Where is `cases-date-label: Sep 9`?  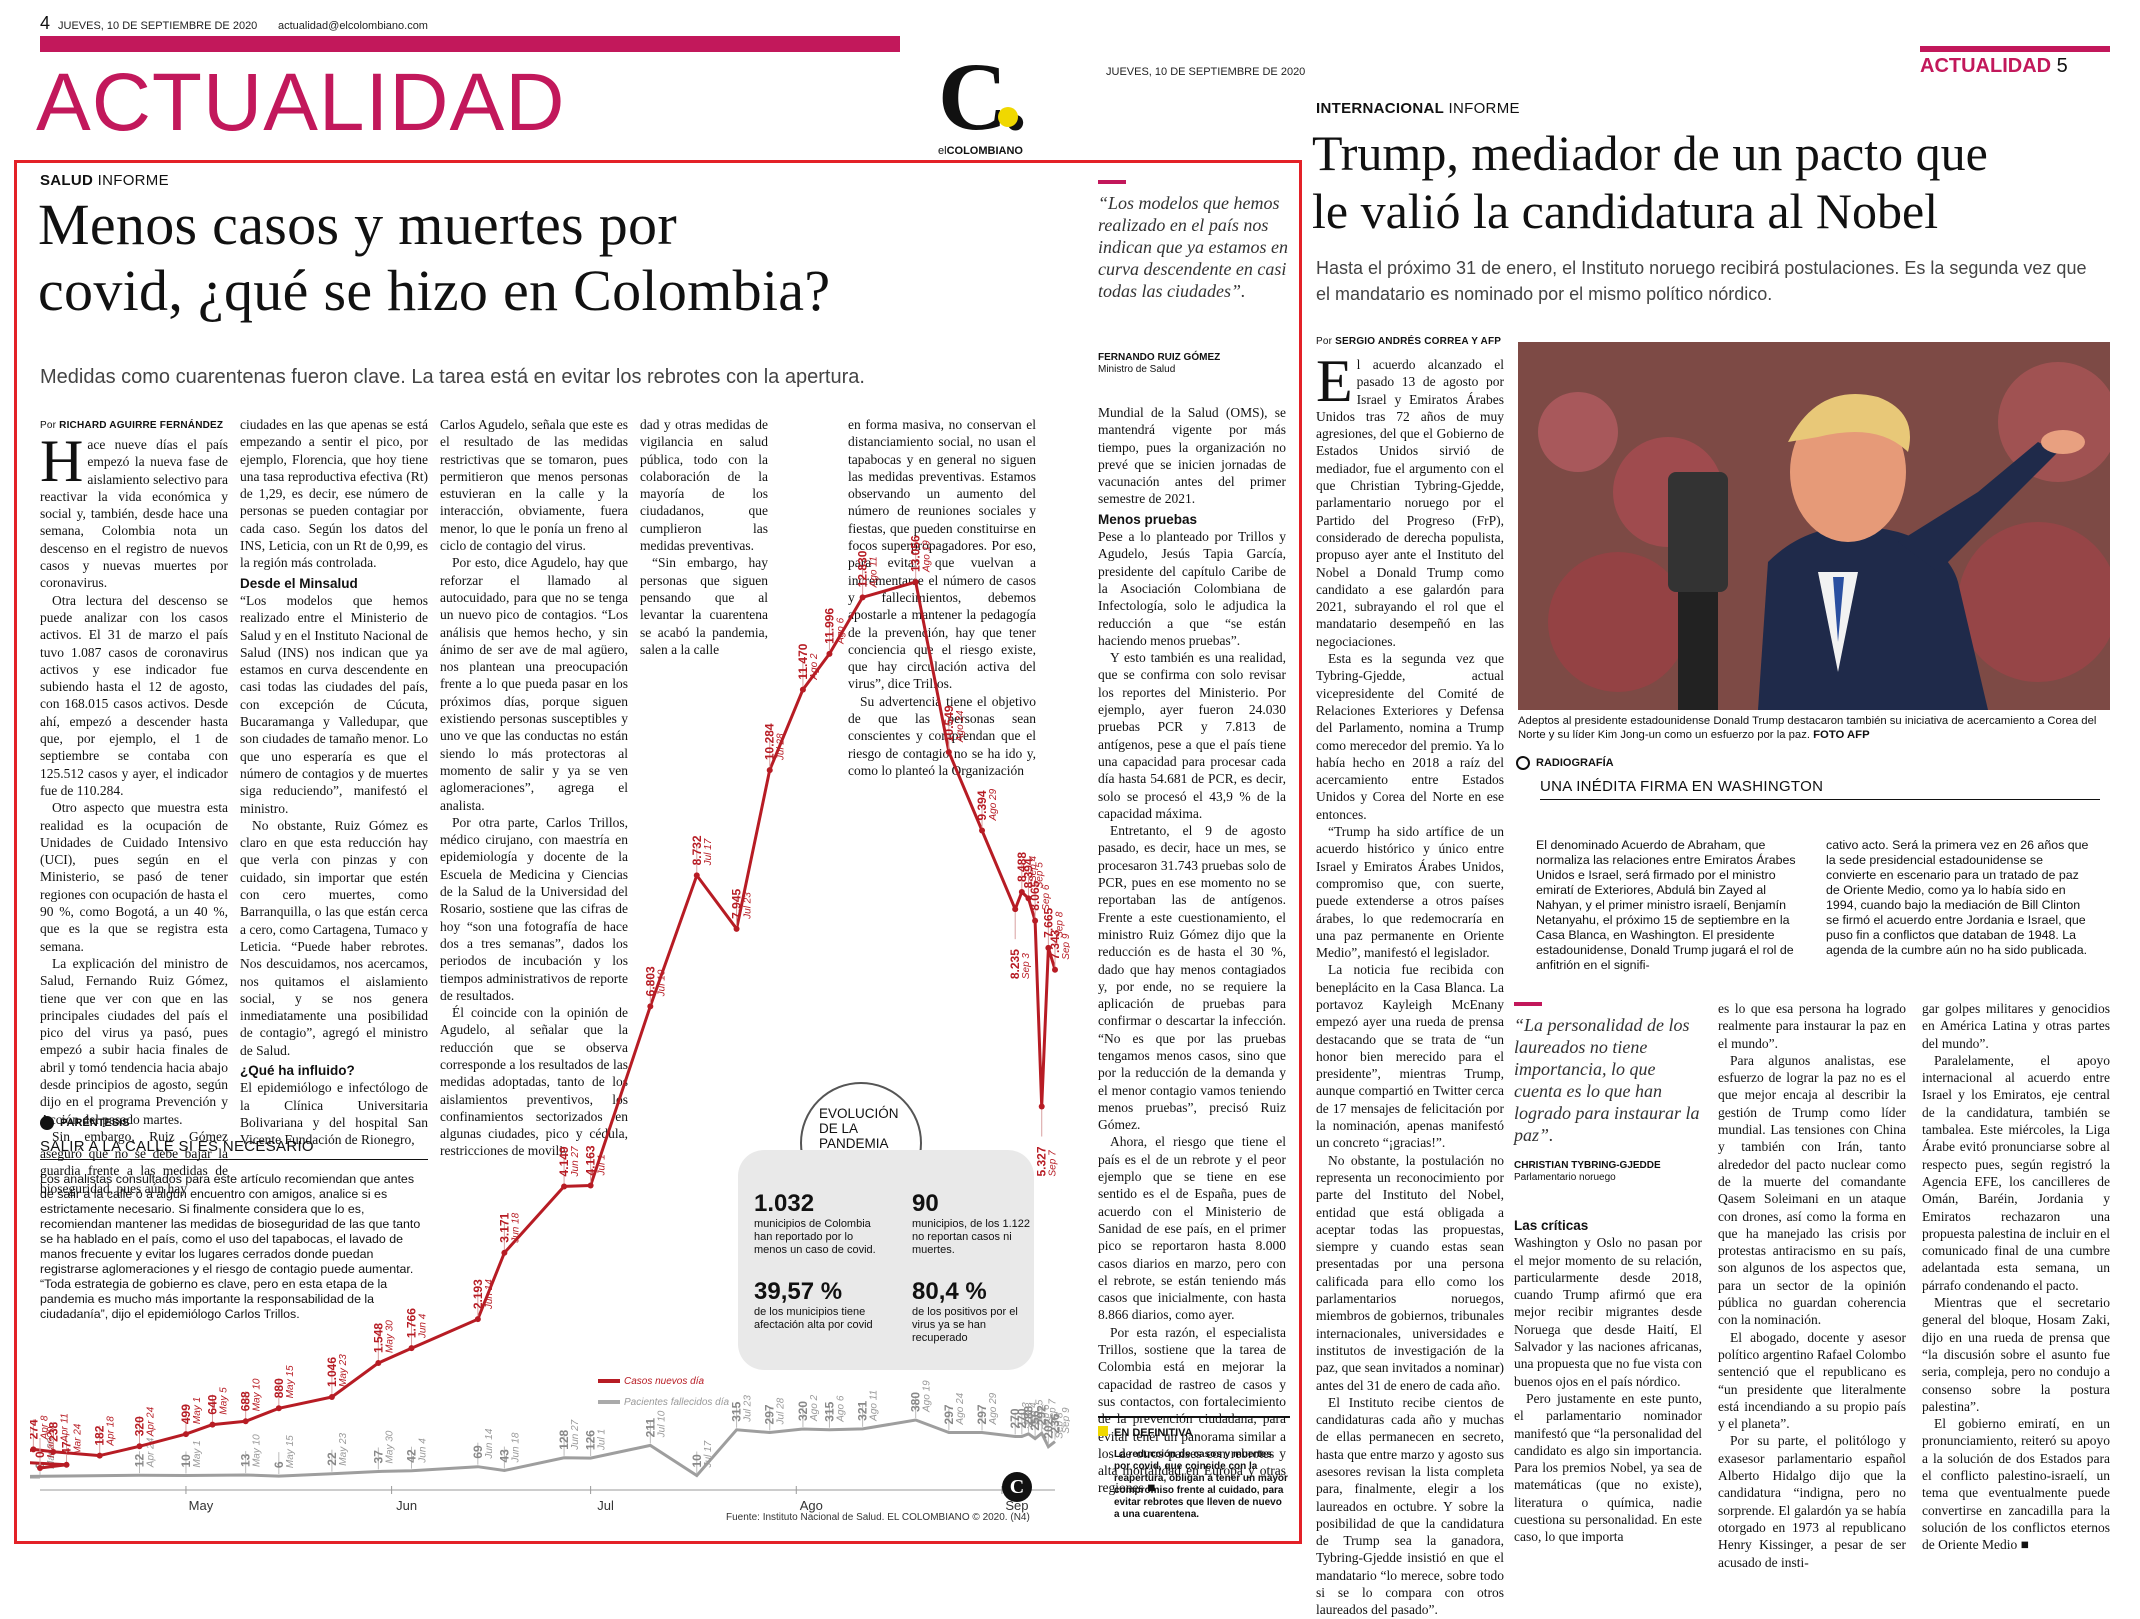 cases-date-label: Sep 9 is located at coordinates (1065, 946).